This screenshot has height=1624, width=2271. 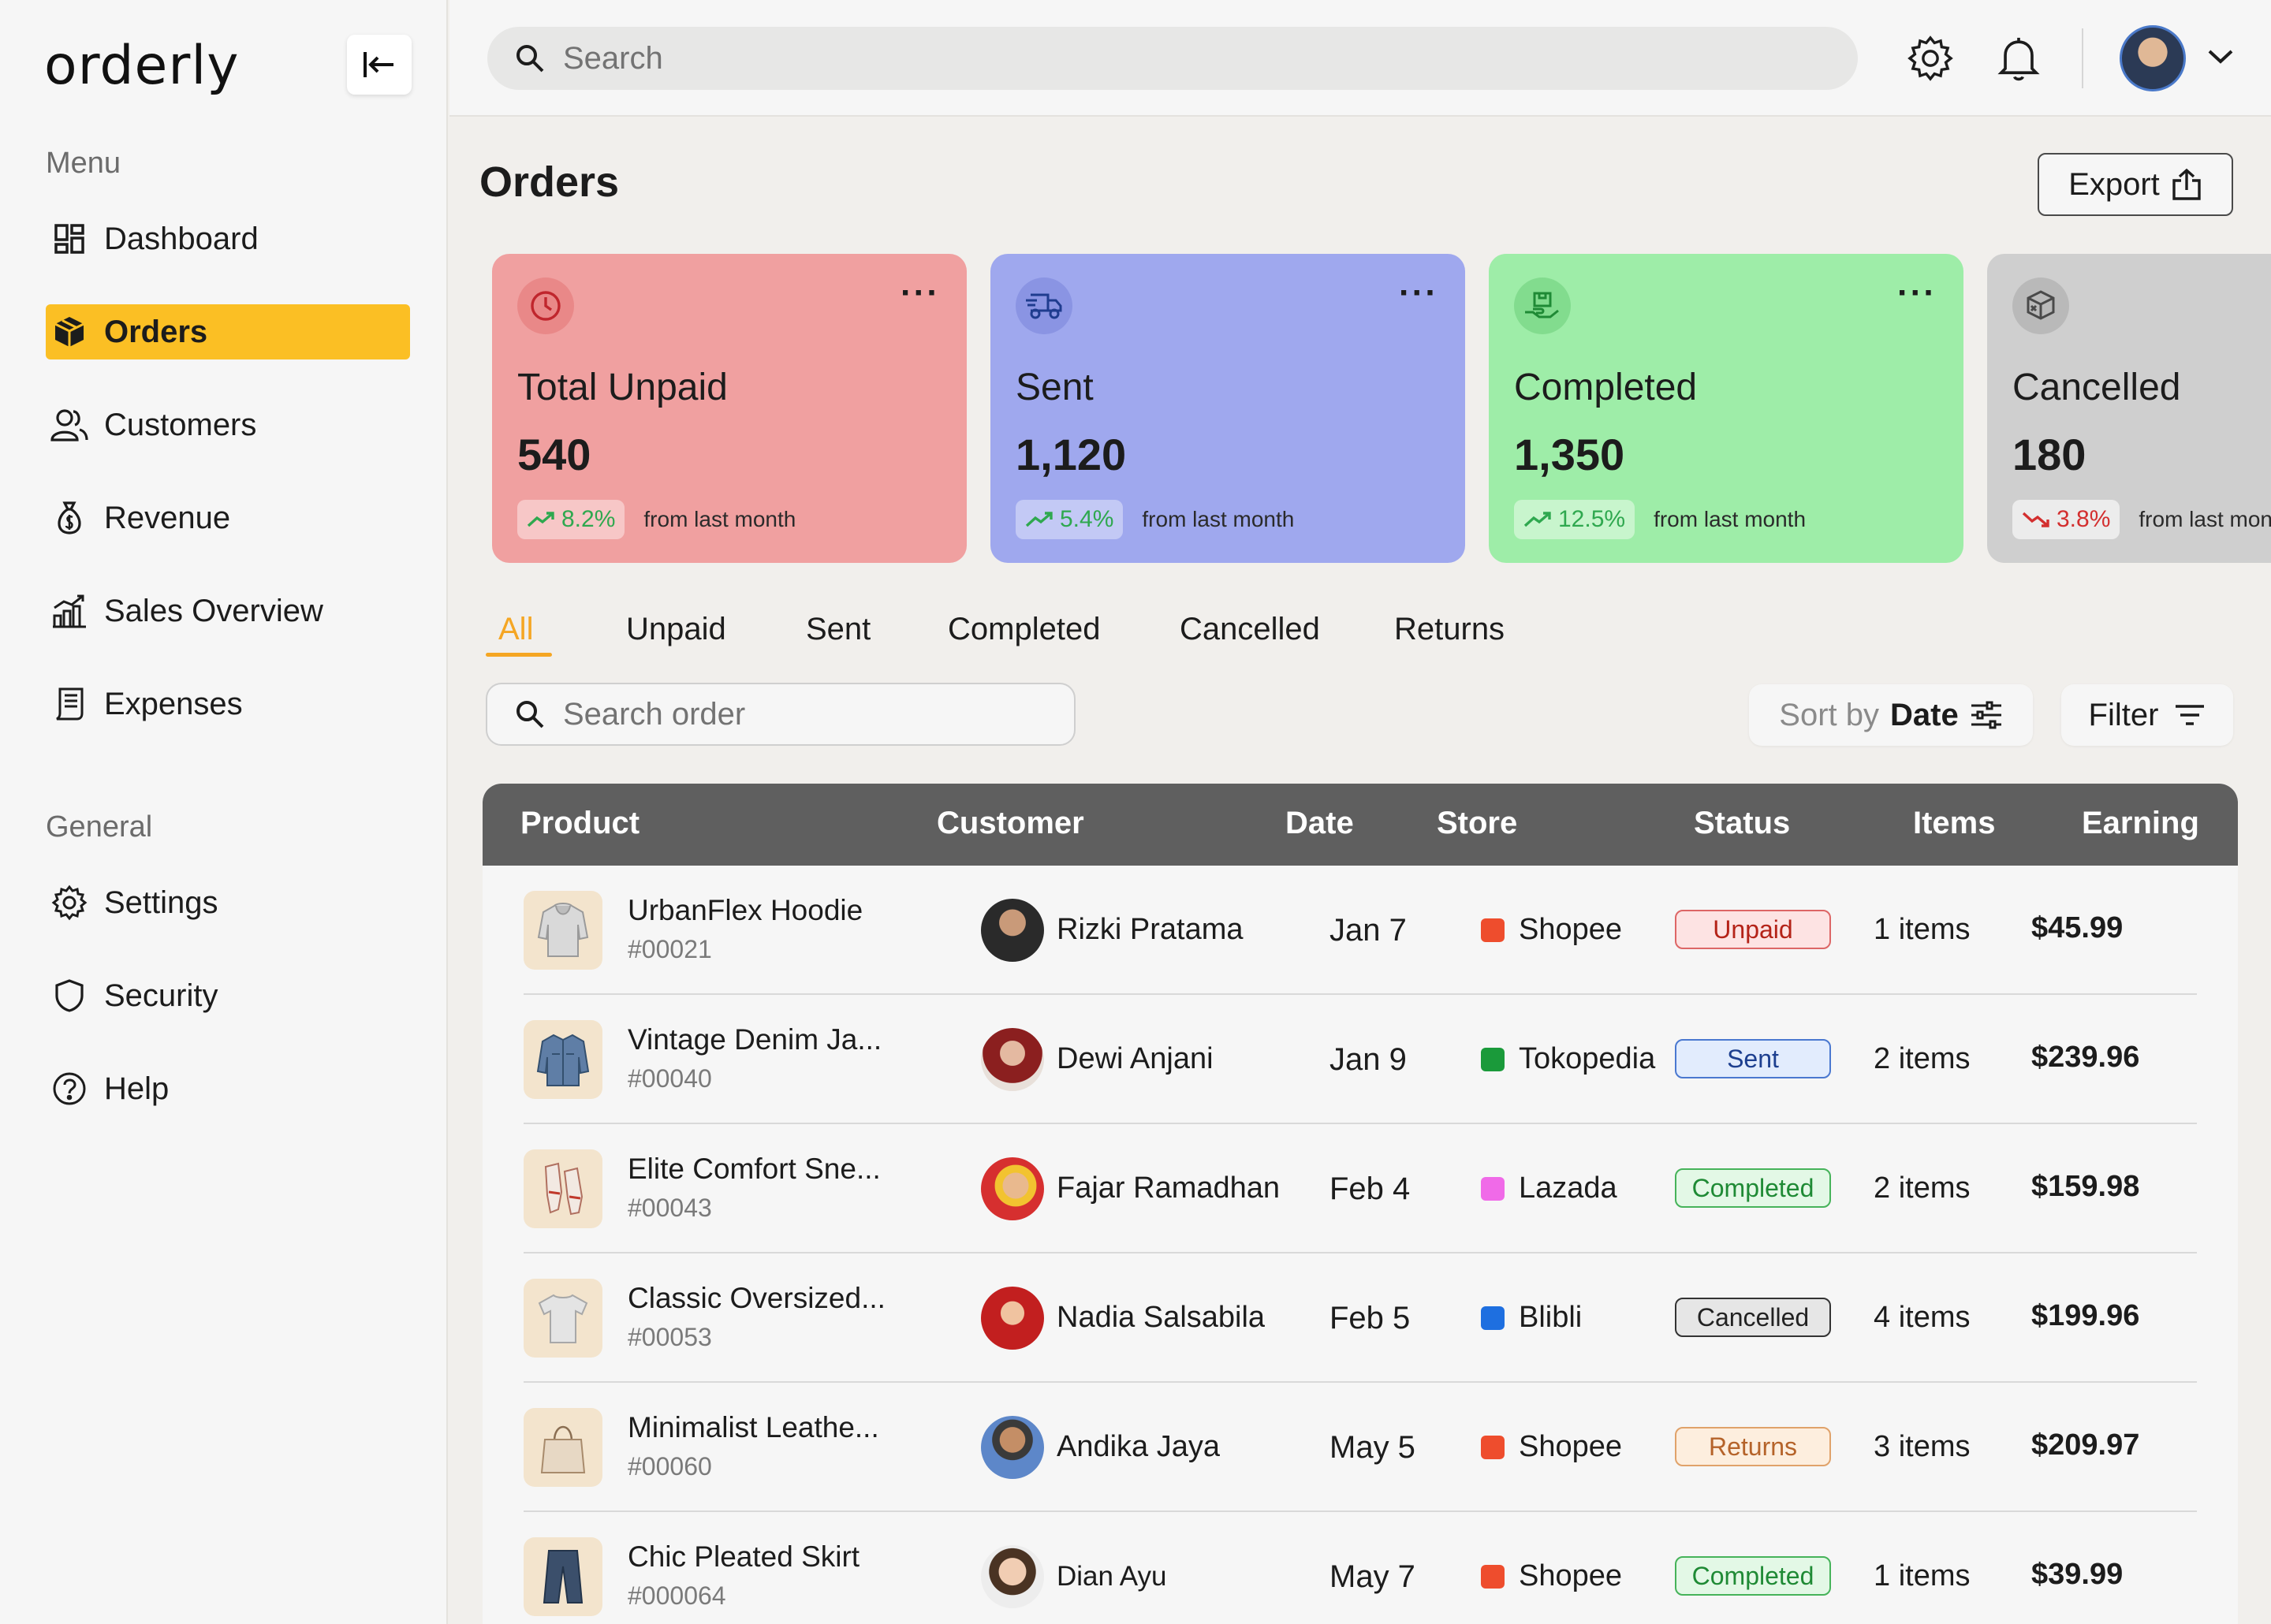 I want to click on sidebar-item-customers: Customers, so click(x=228, y=425).